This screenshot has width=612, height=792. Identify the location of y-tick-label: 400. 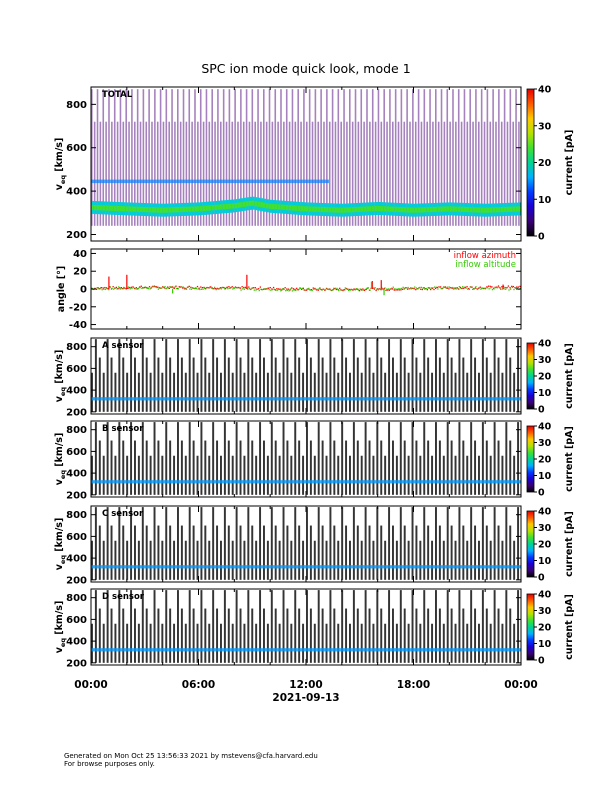
(76, 192).